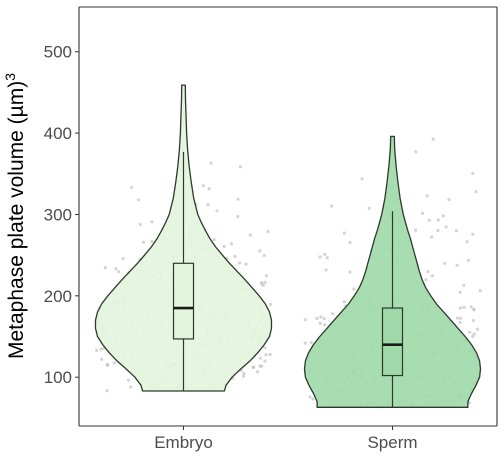 This screenshot has width=504, height=456. I want to click on y-ticks: 100 200 300 400 500, so click(61, 215).